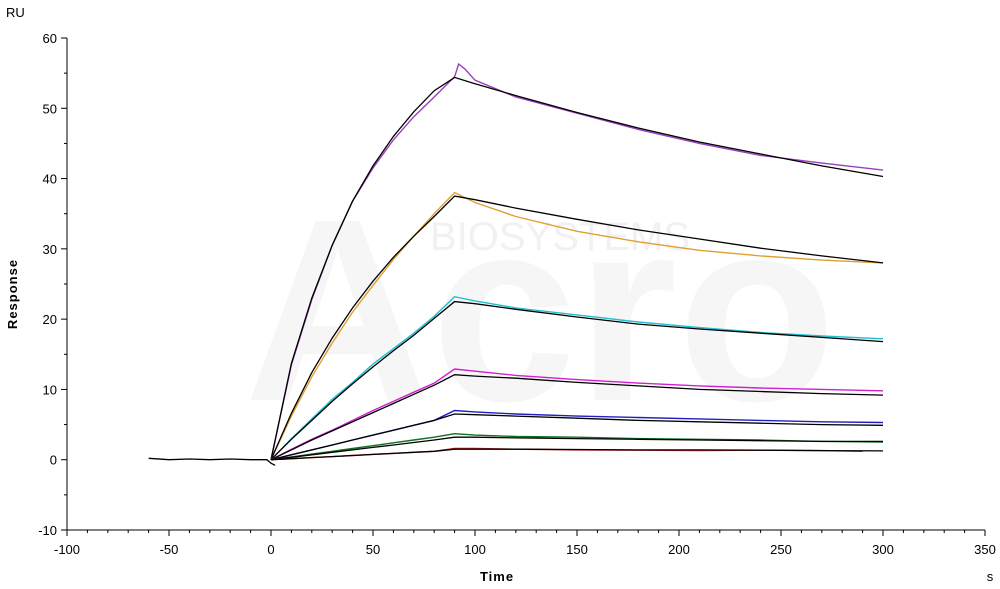 The height and width of the screenshot is (589, 1000). I want to click on x-tick-label: 150, so click(577, 549).